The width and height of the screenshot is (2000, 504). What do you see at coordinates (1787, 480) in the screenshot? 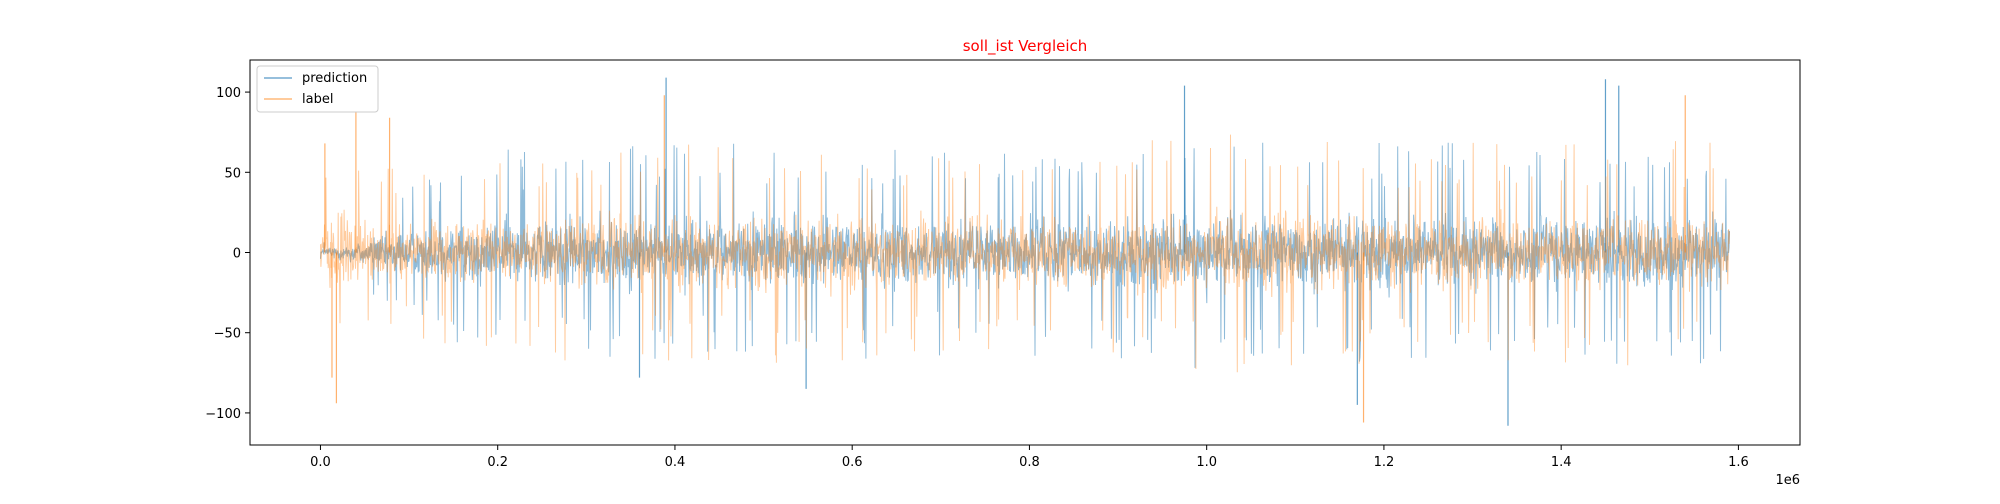
I see `x-axis-offset-label: 1e6` at bounding box center [1787, 480].